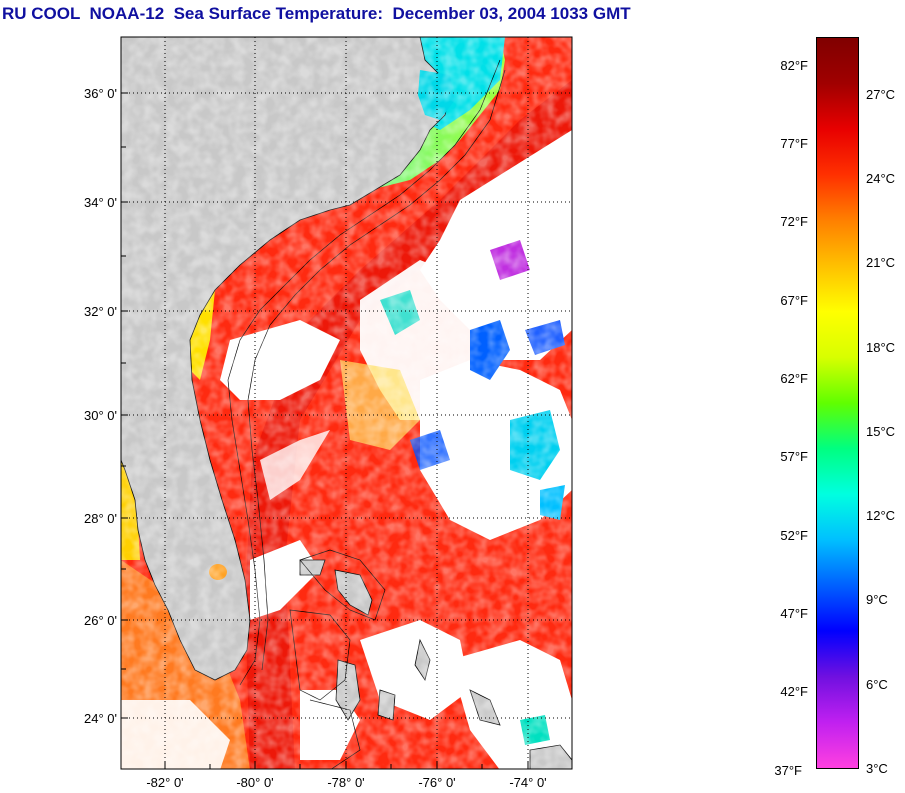 This screenshot has height=793, width=905. What do you see at coordinates (837, 403) in the screenshot?
I see `temperature-colorbar` at bounding box center [837, 403].